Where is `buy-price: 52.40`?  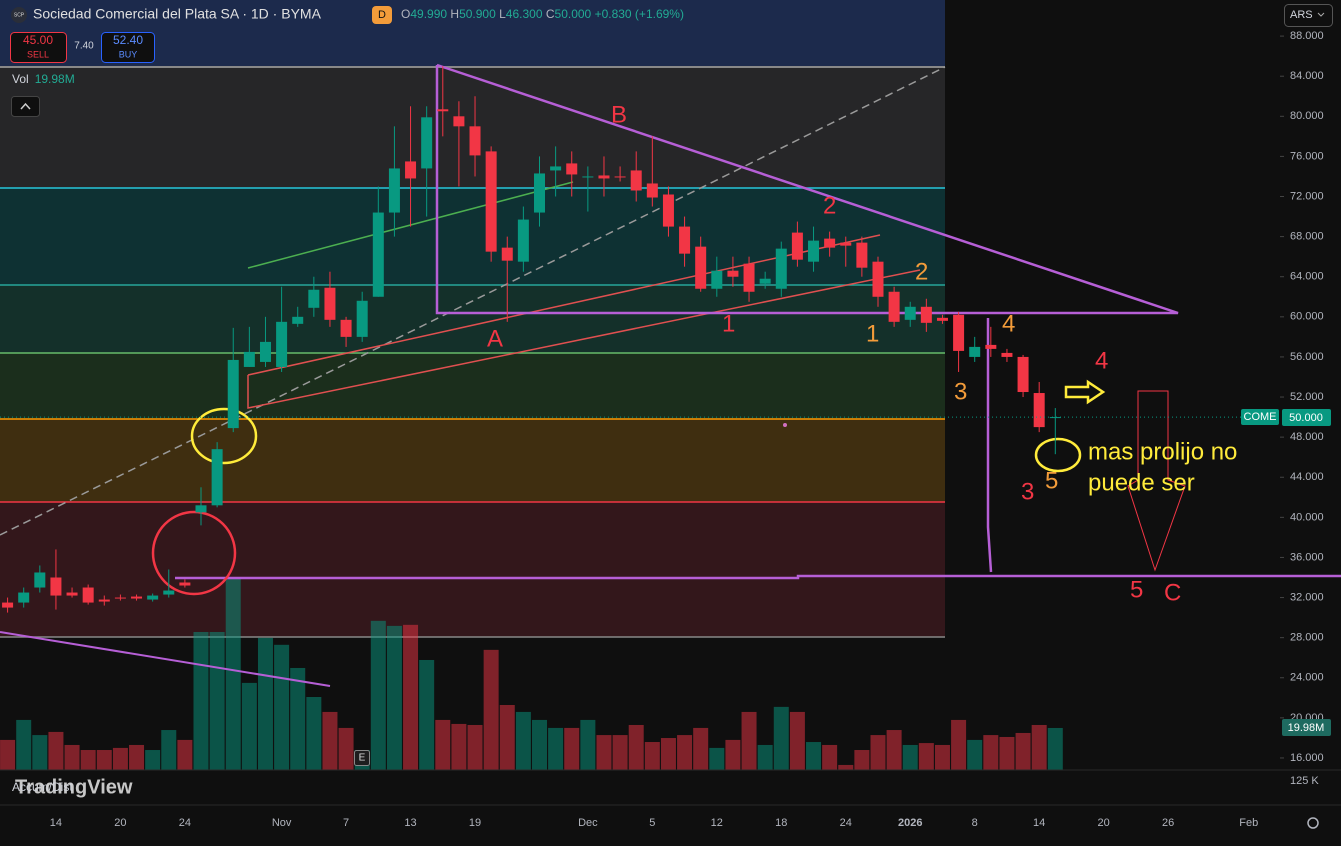
buy-price: 52.40 is located at coordinates (128, 40).